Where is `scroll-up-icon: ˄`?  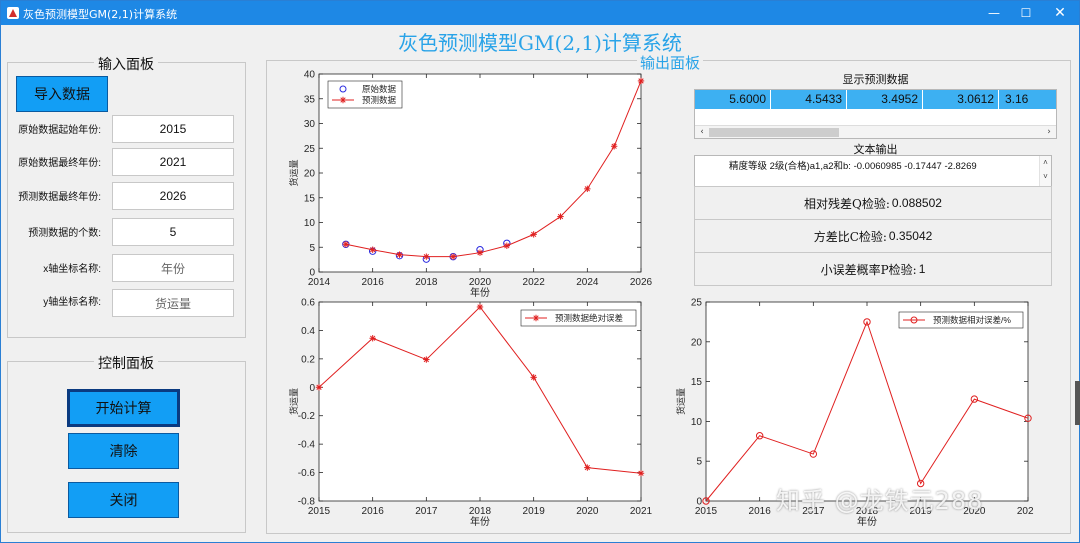 scroll-up-icon: ˄ is located at coordinates (1045, 162).